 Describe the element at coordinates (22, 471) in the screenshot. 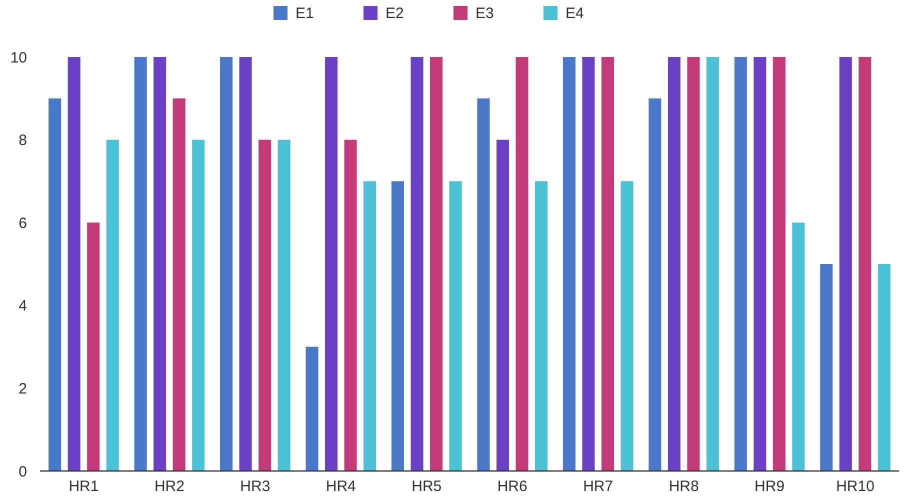

I see `y-tick-label: 0` at that location.